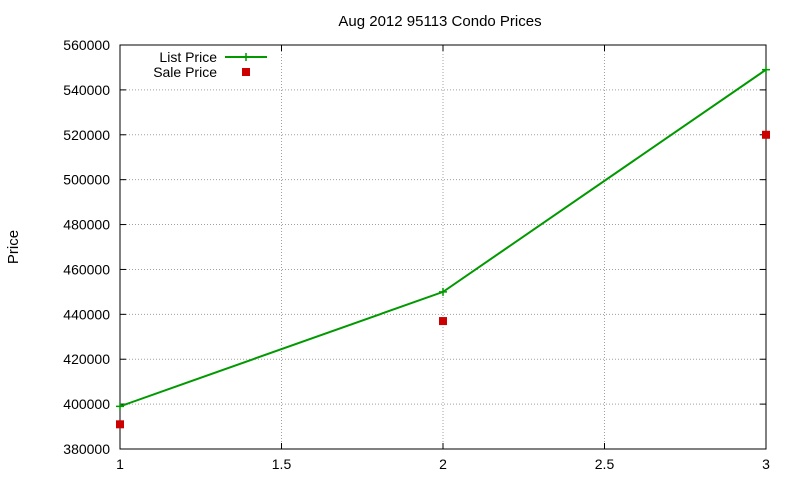 This screenshot has width=800, height=480. Describe the element at coordinates (439, 21) in the screenshot. I see `chart-title: Aug 2012 95113 Condo Prices` at that location.